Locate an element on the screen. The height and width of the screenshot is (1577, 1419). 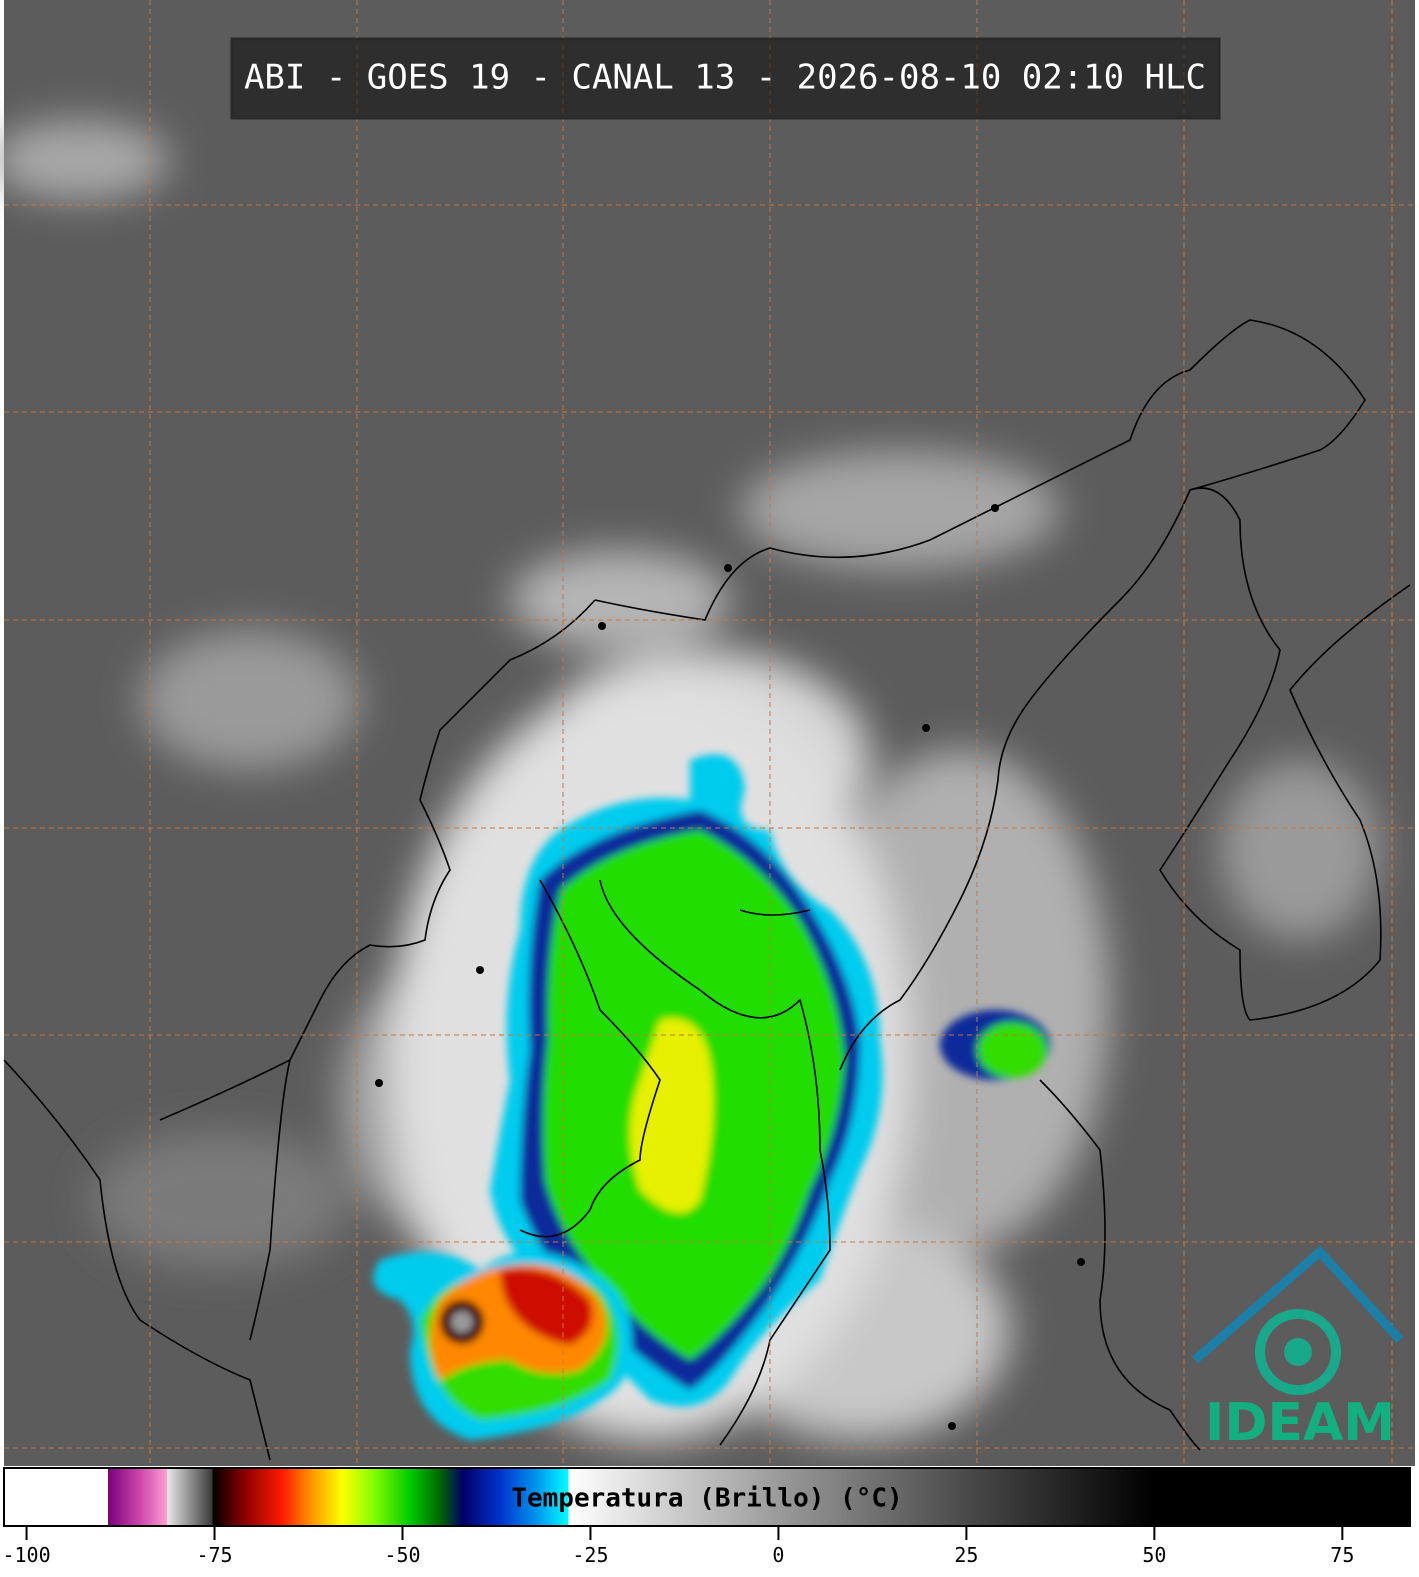
tick-label: -100 is located at coordinates (26, 1555).